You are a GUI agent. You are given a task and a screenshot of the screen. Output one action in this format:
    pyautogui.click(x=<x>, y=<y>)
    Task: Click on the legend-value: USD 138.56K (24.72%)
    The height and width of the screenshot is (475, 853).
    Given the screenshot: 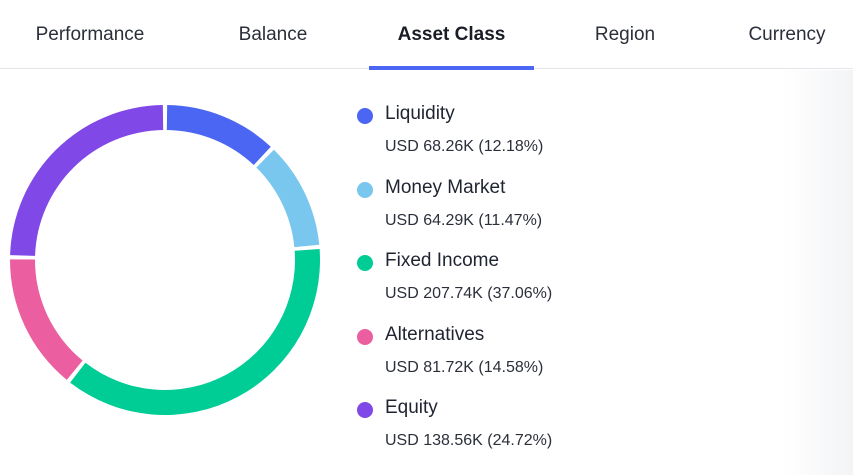 What is the action you would take?
    pyautogui.click(x=469, y=440)
    